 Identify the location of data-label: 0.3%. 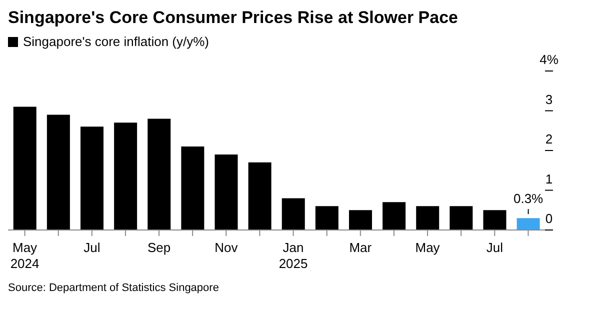
(528, 198).